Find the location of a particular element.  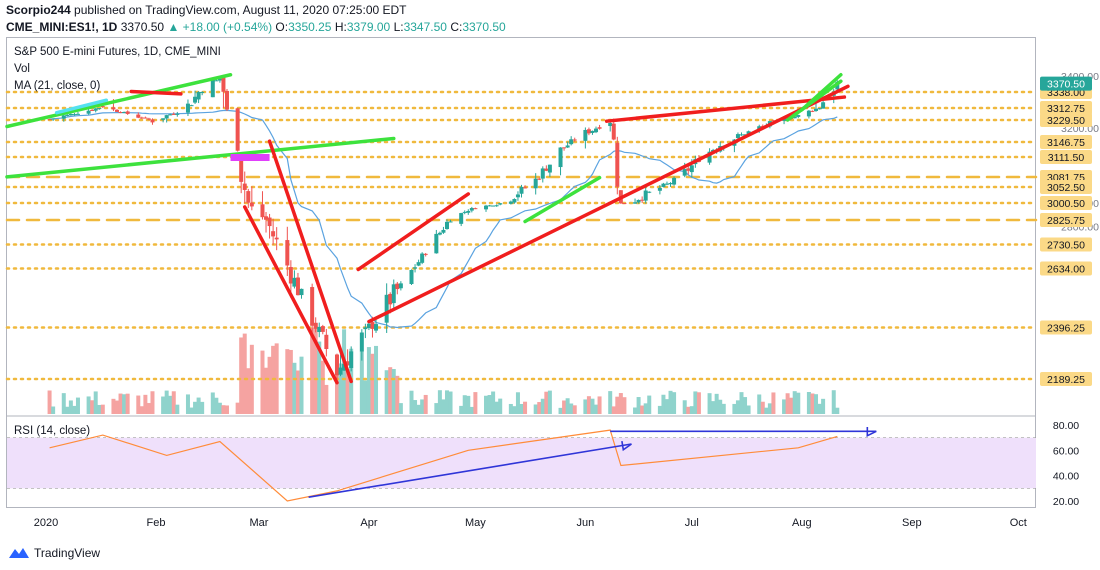

trend-line-green is located at coordinates (821, 92).